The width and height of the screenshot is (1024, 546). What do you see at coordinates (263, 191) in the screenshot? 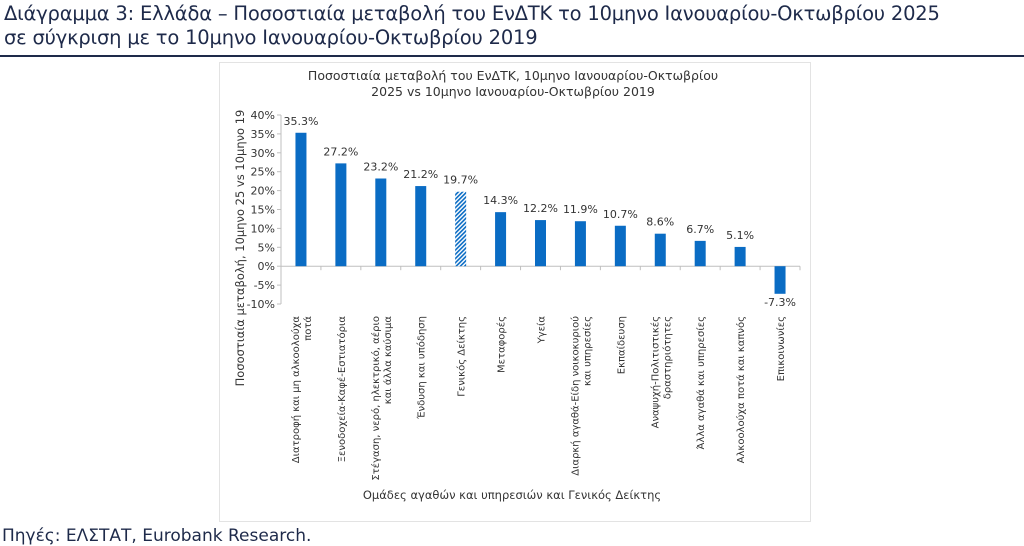
I see `y-tick-label: 20%` at bounding box center [263, 191].